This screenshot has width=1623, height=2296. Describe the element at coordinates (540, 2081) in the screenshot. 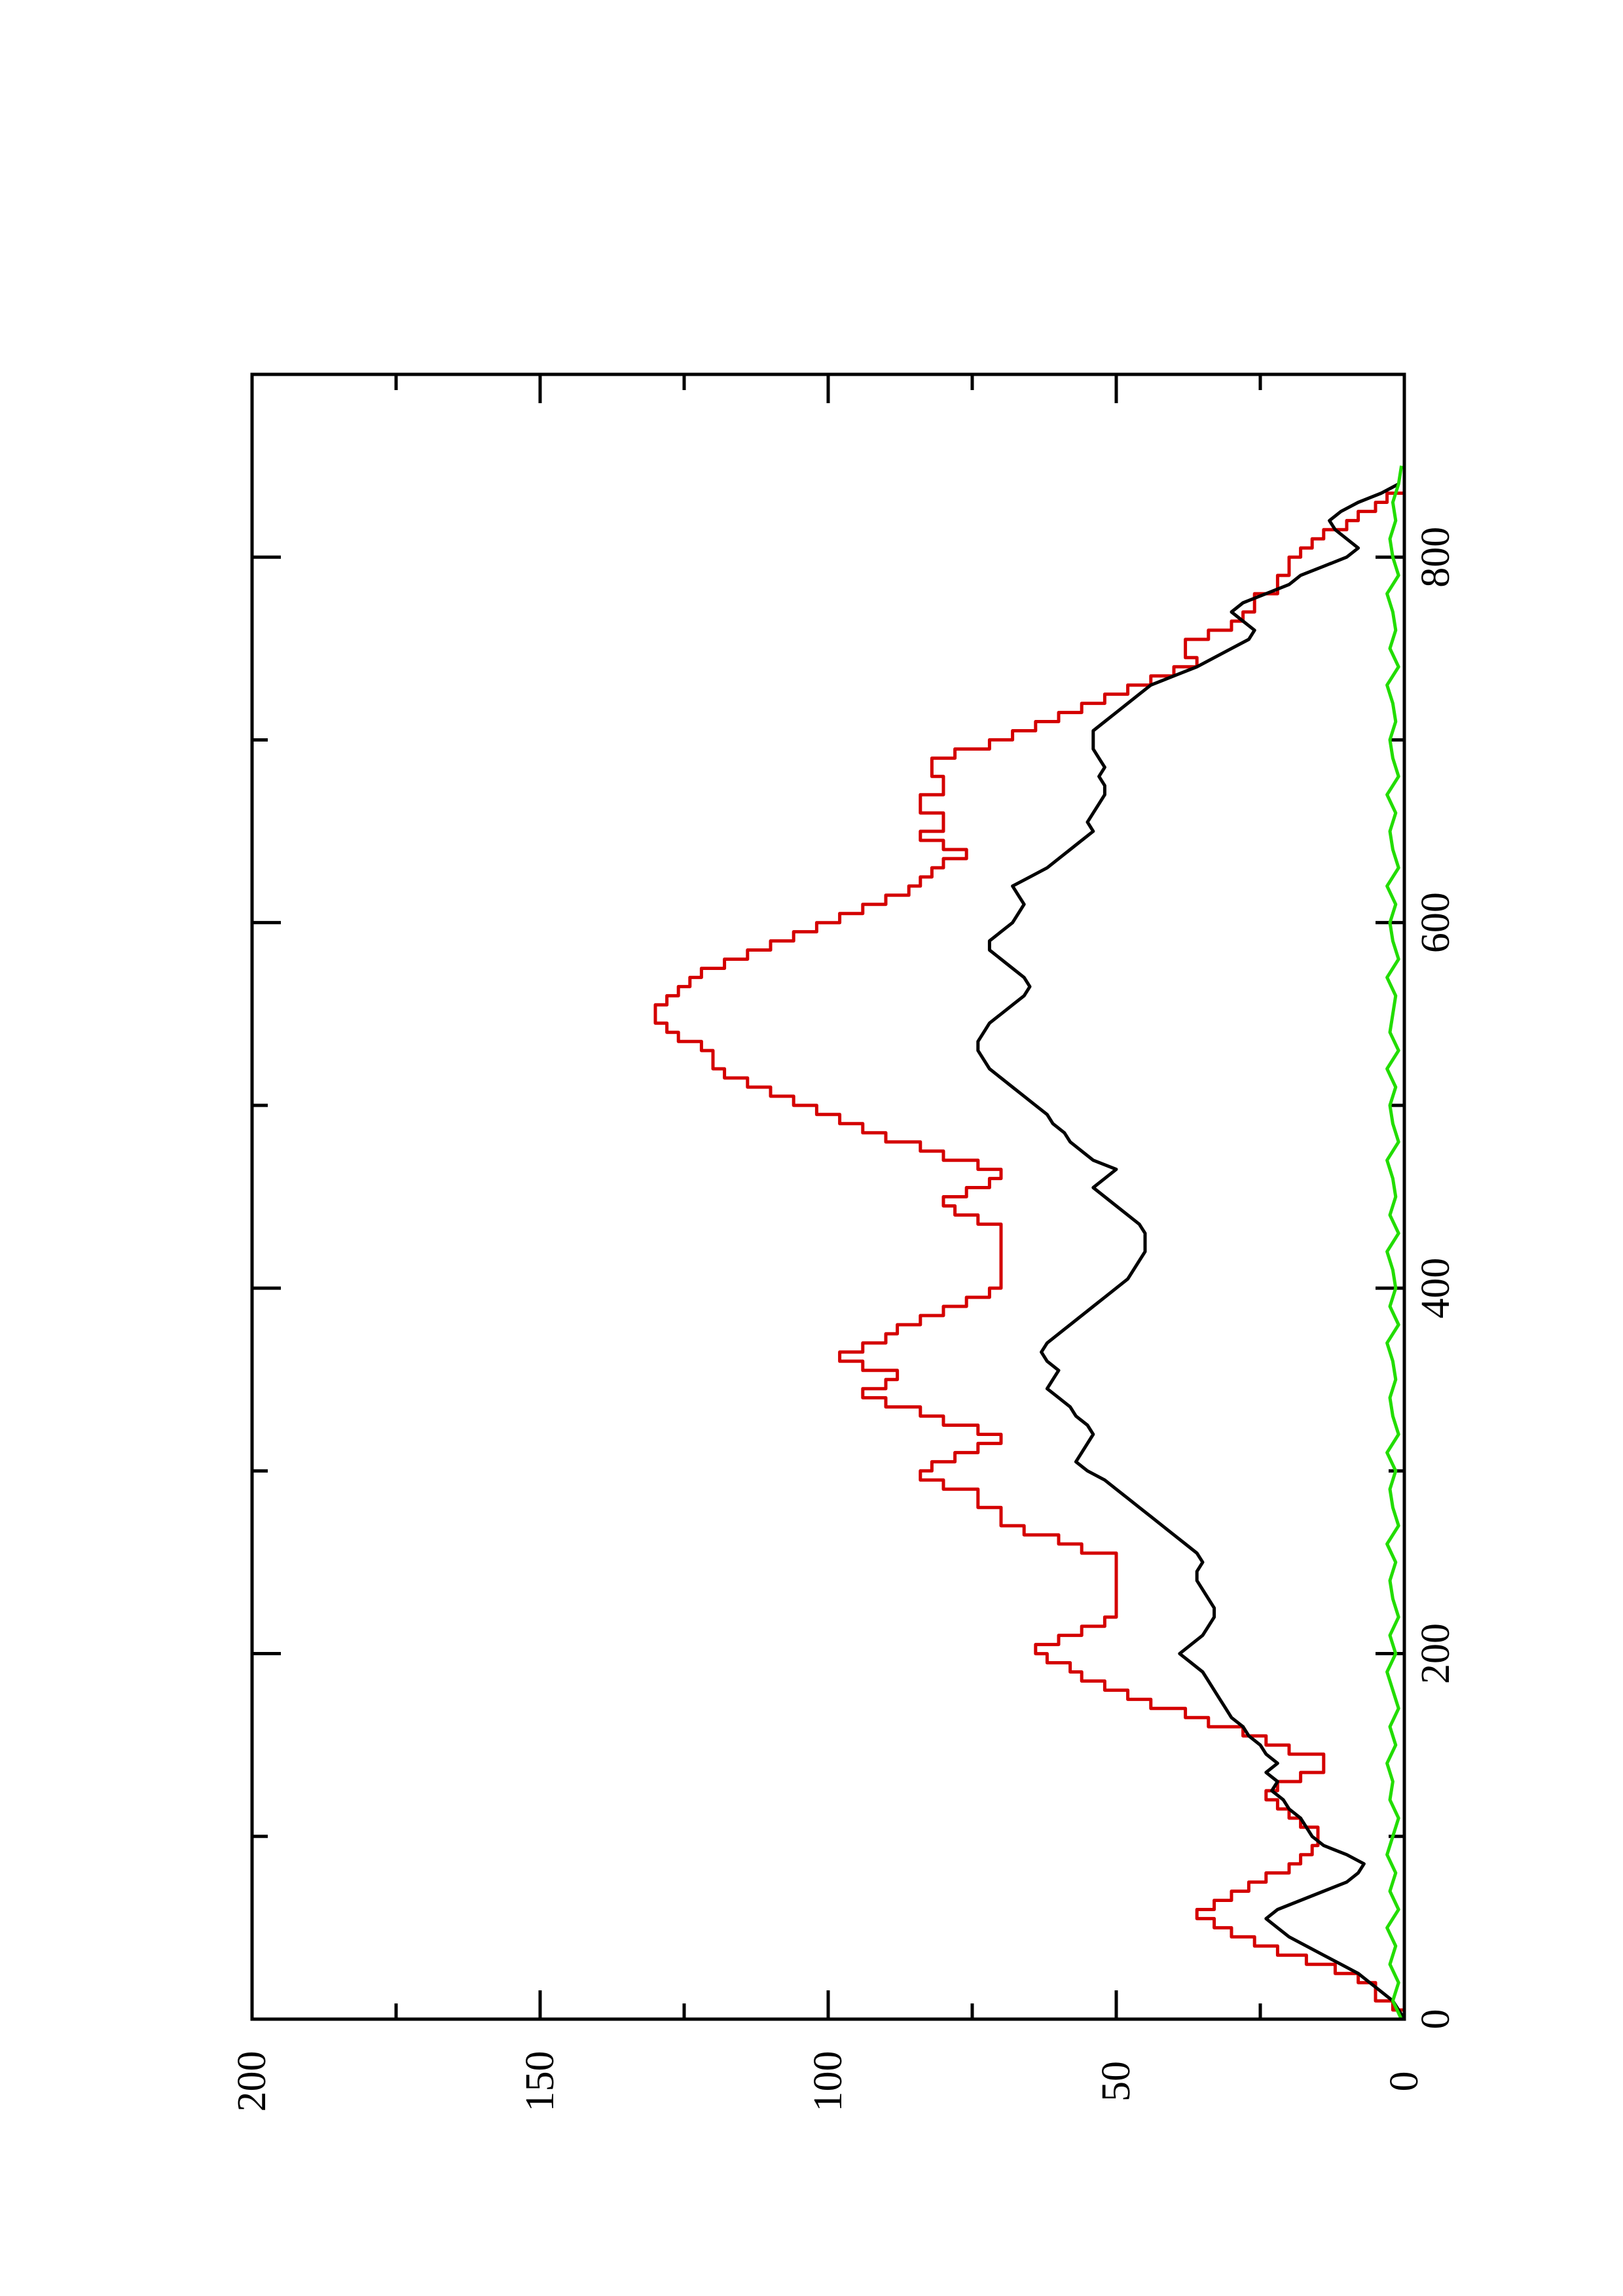

I see `y-tick-label: 150` at that location.